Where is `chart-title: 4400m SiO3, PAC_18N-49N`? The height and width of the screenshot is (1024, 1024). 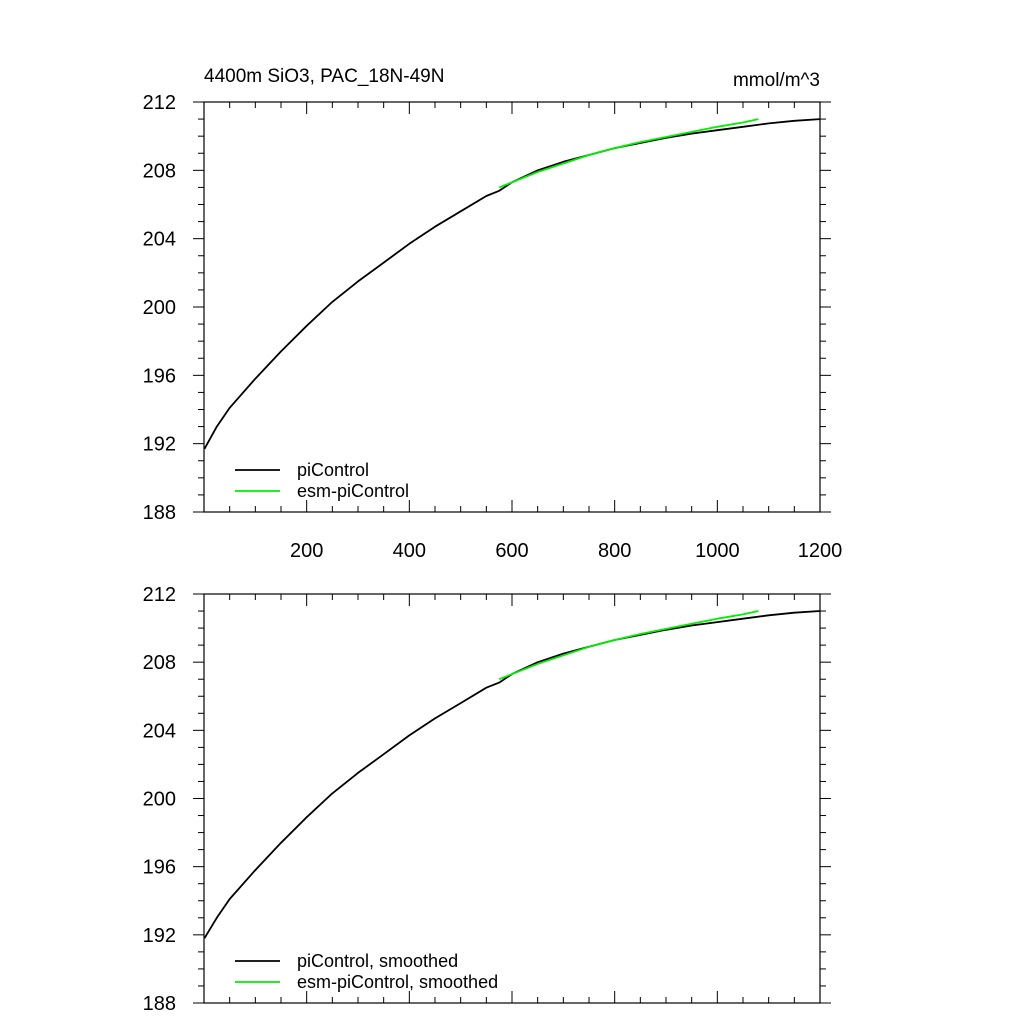
chart-title: 4400m SiO3, PAC_18N-49N is located at coordinates (324, 76).